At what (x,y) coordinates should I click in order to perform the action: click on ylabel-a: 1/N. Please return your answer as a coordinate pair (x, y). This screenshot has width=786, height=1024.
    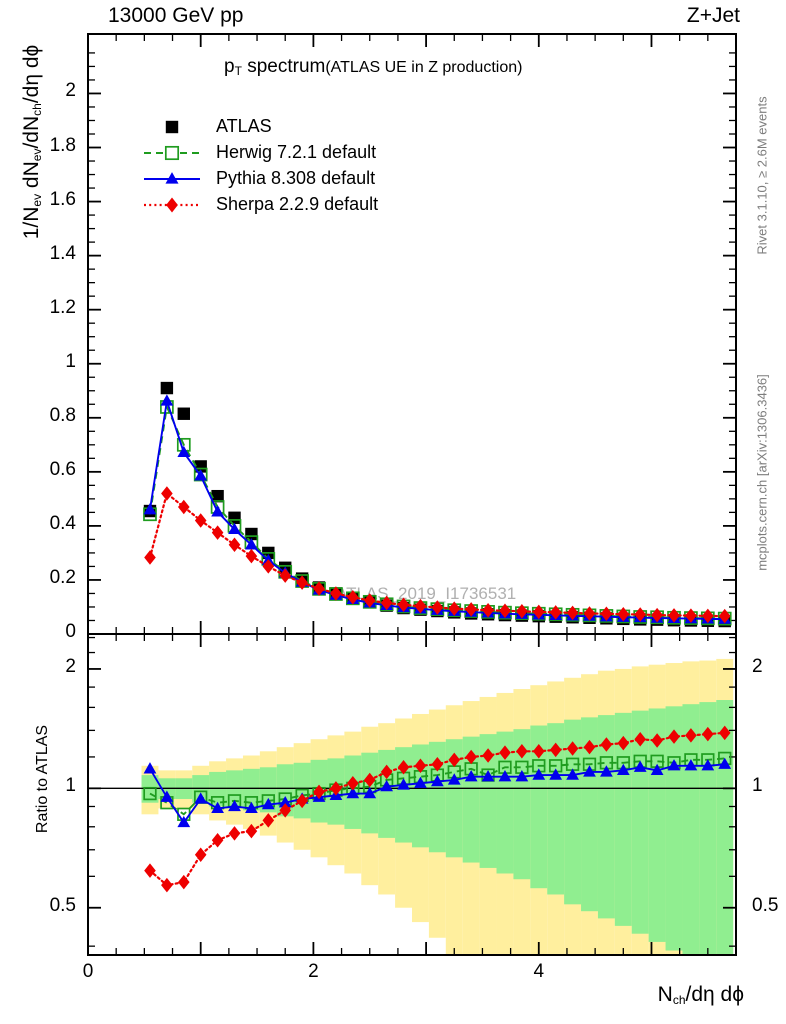
    Looking at the image, I should click on (31, 223).